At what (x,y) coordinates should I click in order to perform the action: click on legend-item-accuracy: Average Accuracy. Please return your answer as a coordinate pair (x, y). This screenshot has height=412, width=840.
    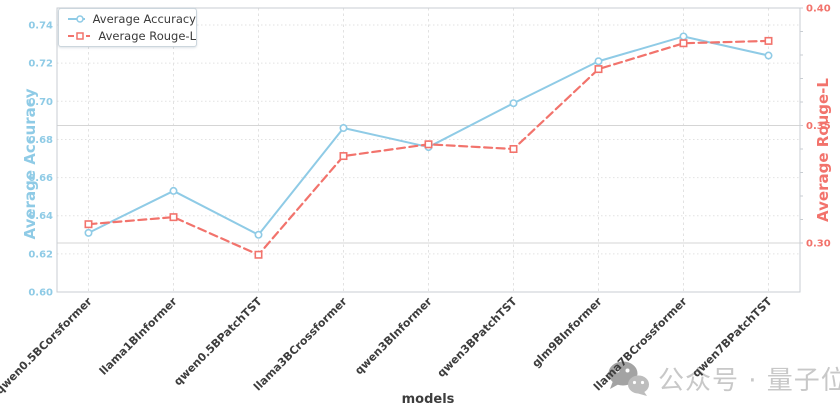
    Looking at the image, I should click on (131, 19).